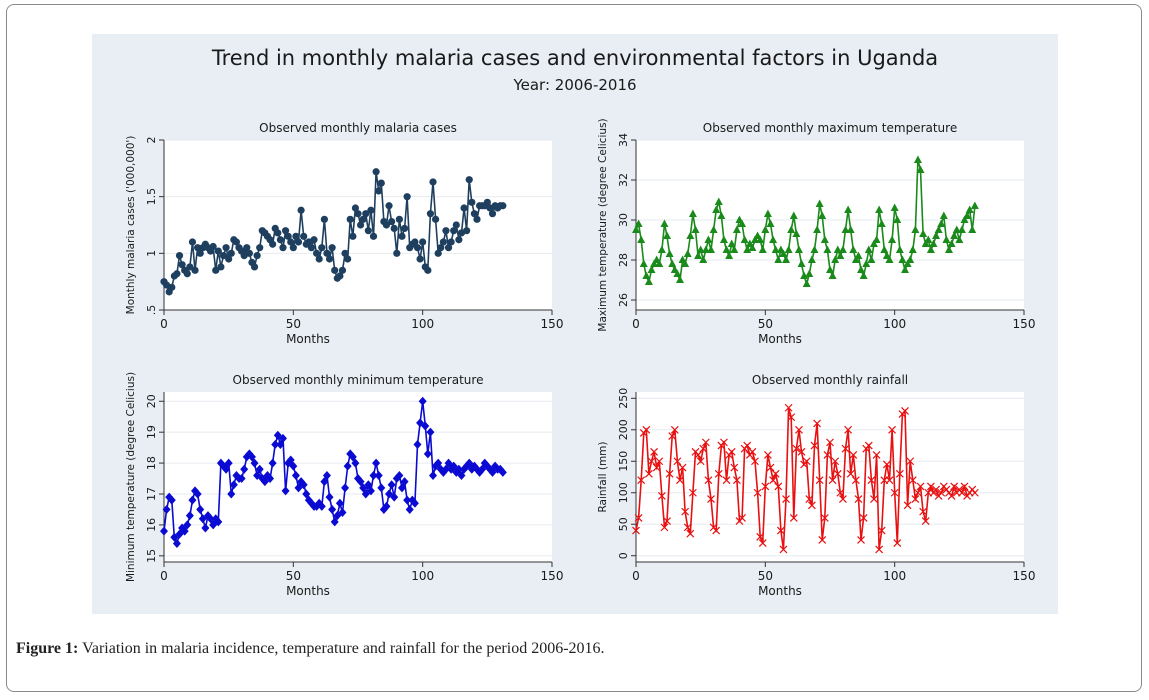  I want to click on y-tick-label: 1, so click(151, 253).